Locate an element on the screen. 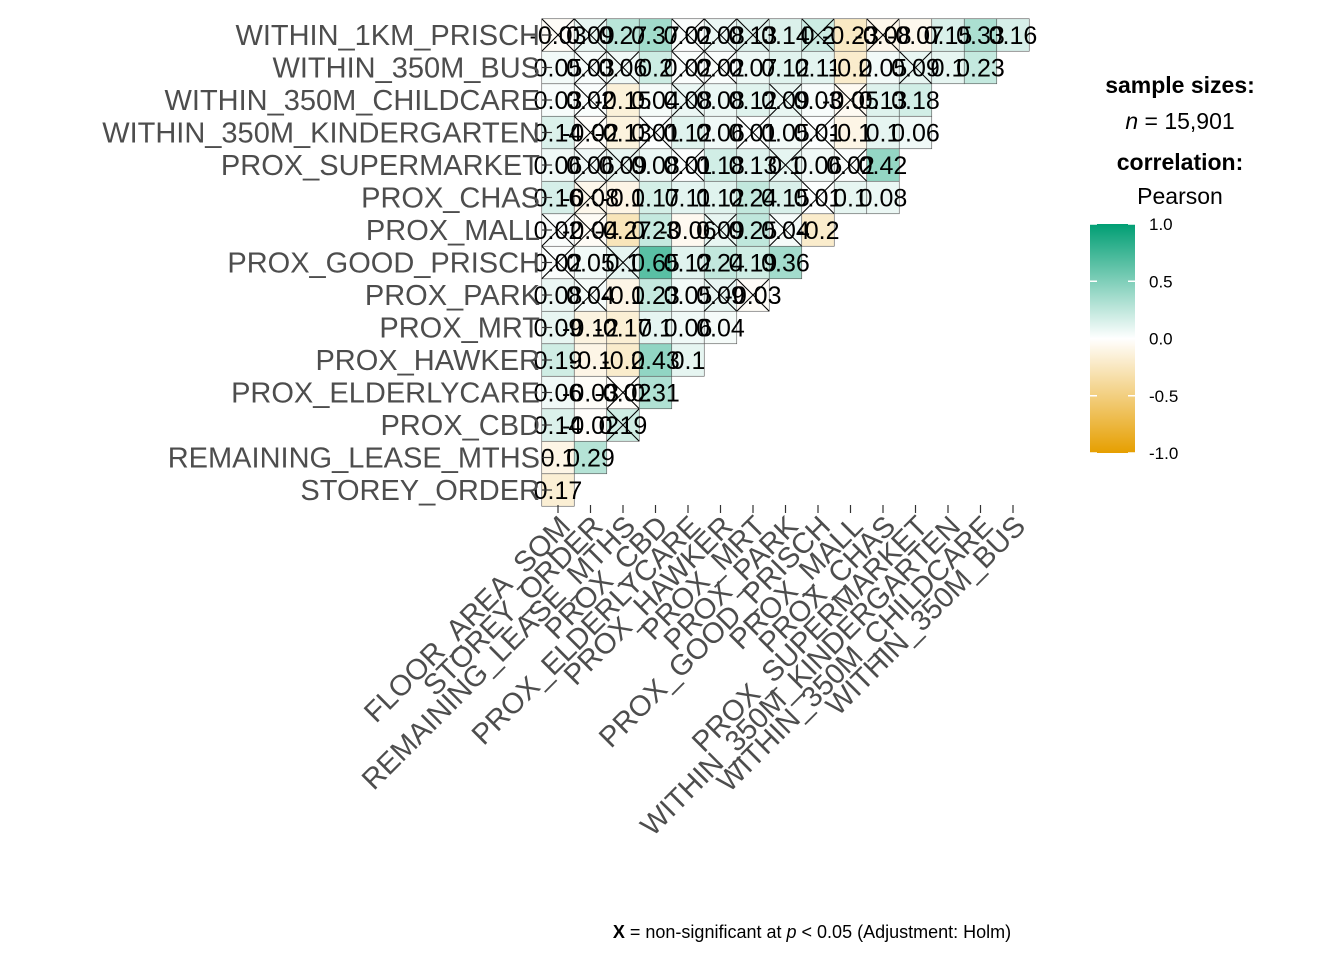 This screenshot has width=1344, height=960. cell-within-350m-bus-prox-mrt is located at coordinates (753, 67).